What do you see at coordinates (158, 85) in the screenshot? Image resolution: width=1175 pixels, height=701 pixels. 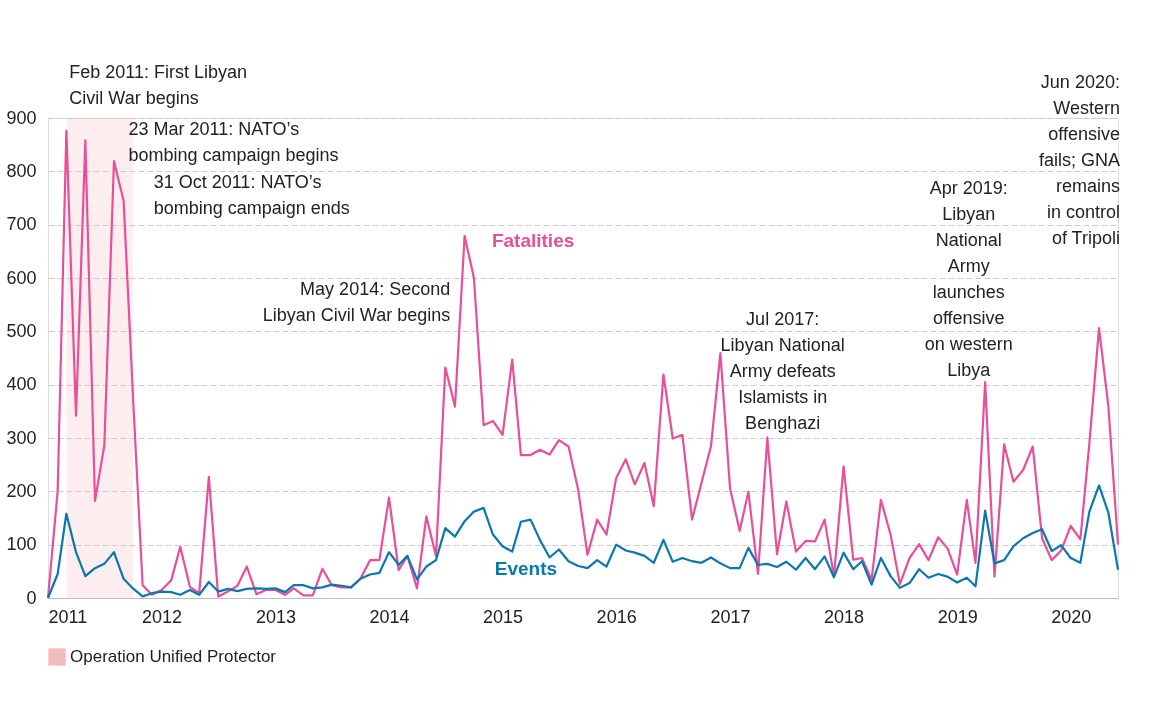 I see `text: Feb 2011: First Libyan Civil War begins` at bounding box center [158, 85].